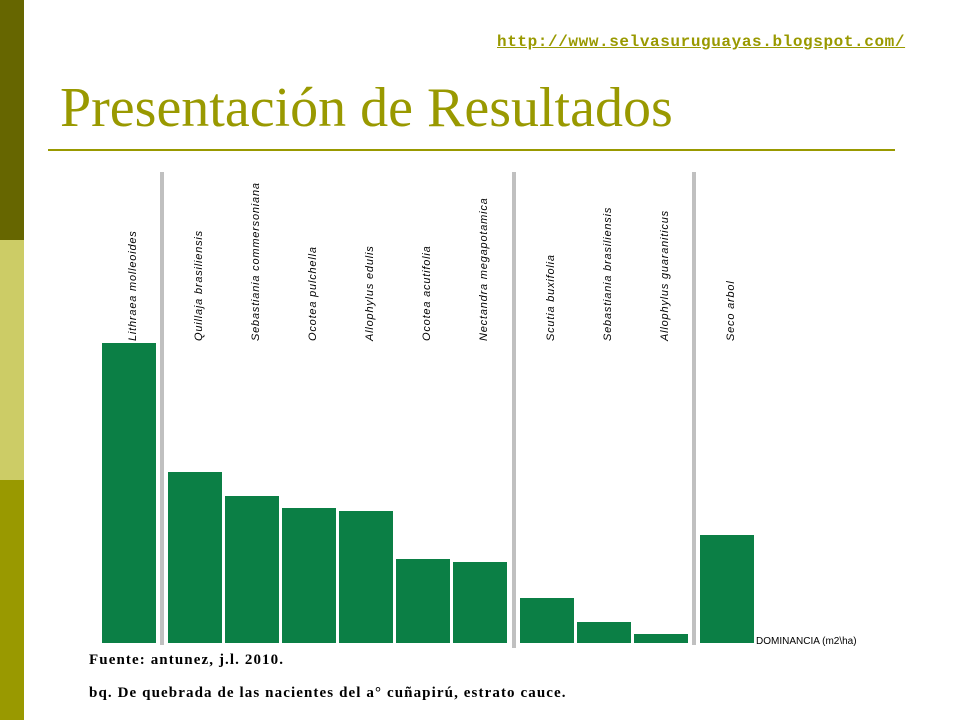  What do you see at coordinates (12, 120) in the screenshot?
I see `side-strip-top` at bounding box center [12, 120].